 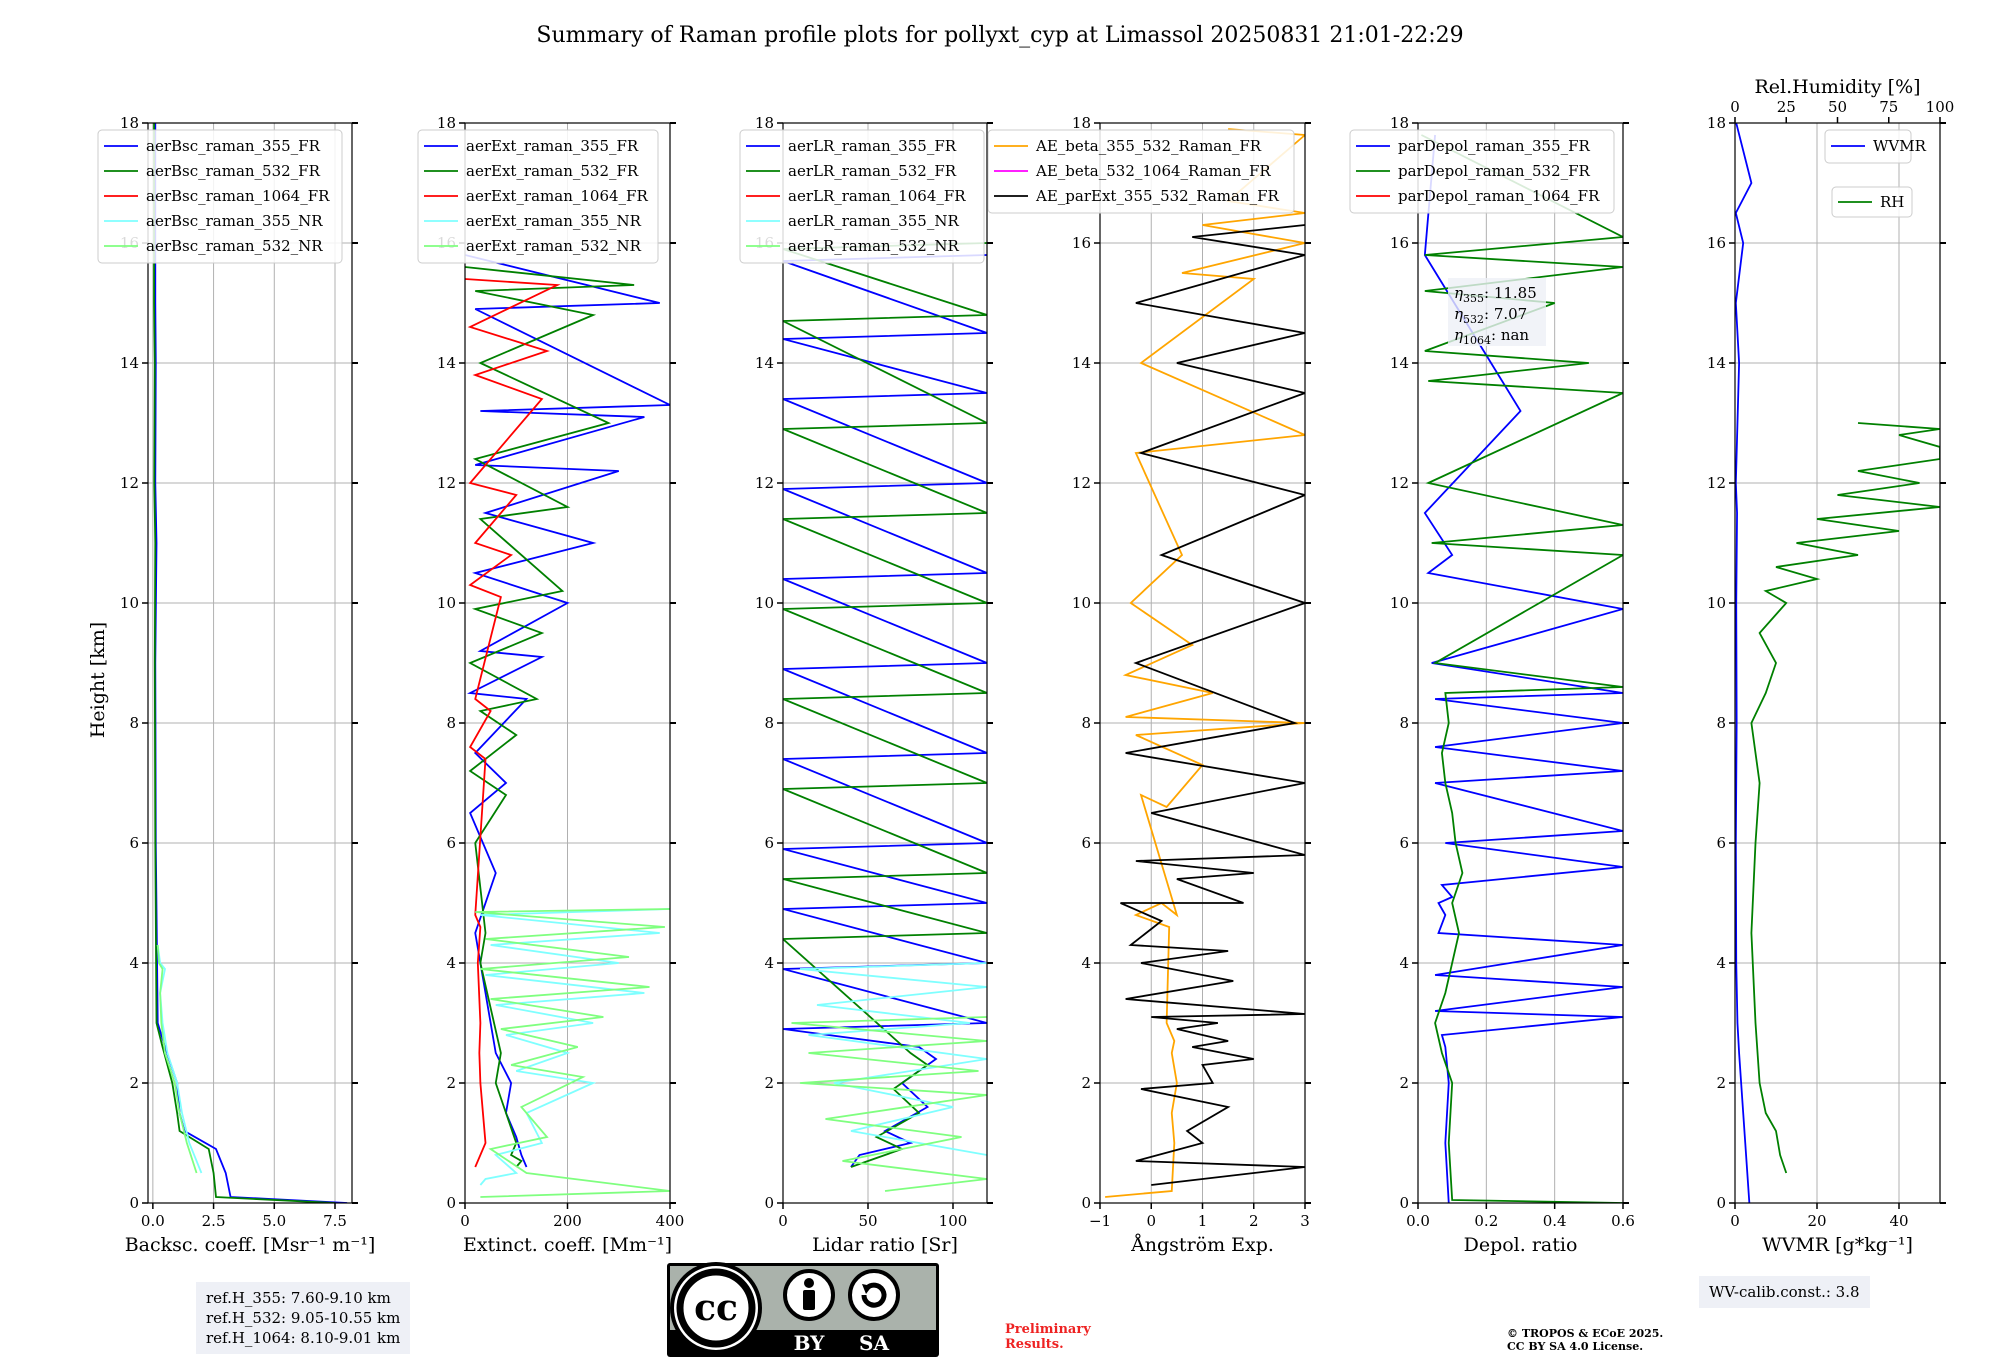 I want to click on series-line-aerBsc_raman_532_NR, so click(x=177, y=1059).